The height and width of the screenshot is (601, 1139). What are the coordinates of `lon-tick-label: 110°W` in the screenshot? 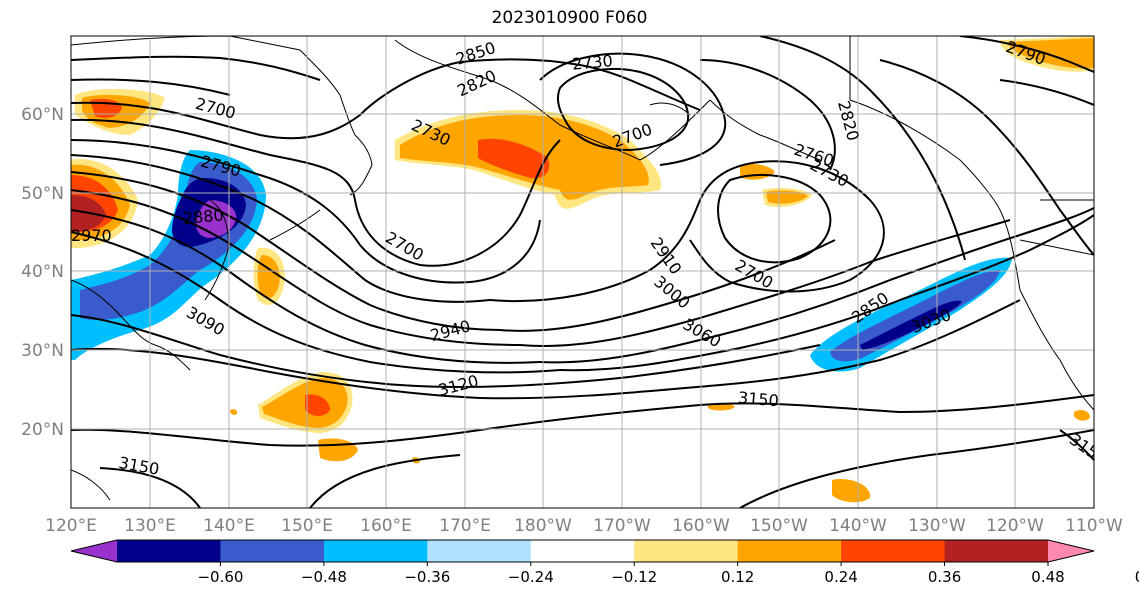 It's located at (1094, 526).